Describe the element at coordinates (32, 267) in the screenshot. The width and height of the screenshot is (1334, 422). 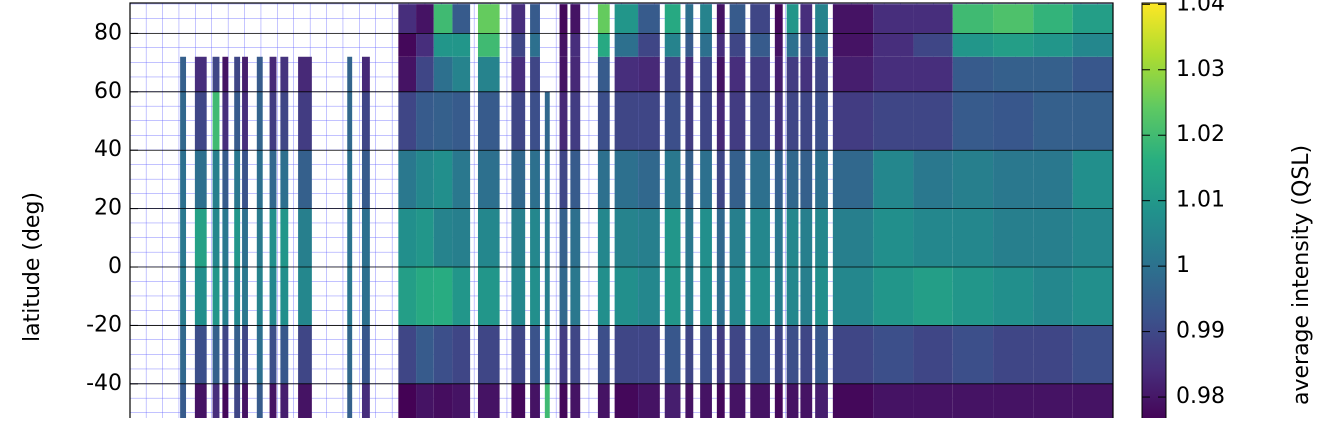
I see `y-axis-label: latitude (deg)` at that location.